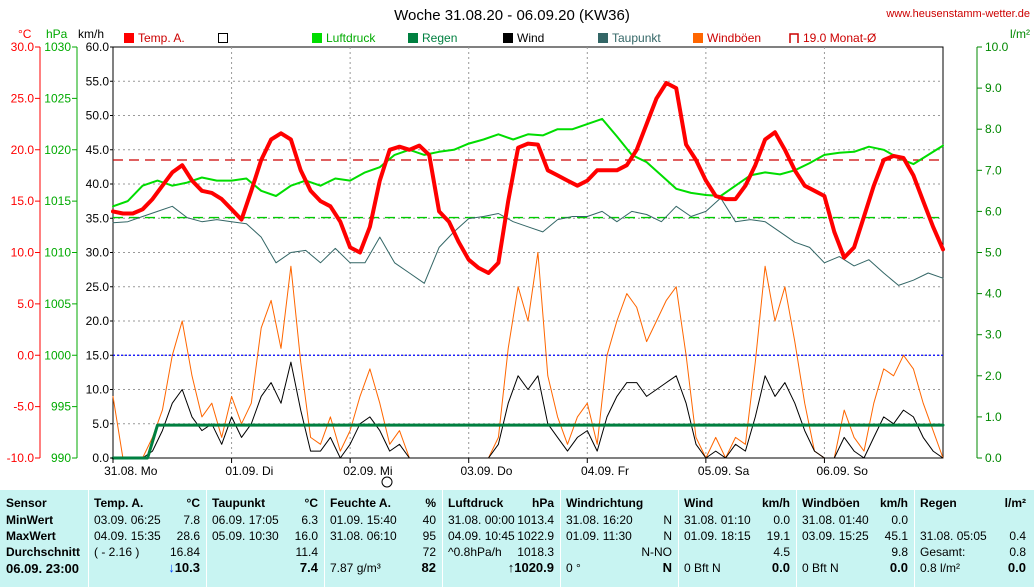 The width and height of the screenshot is (1034, 587). I want to click on axis-tick-label: 9.0, so click(993, 88).